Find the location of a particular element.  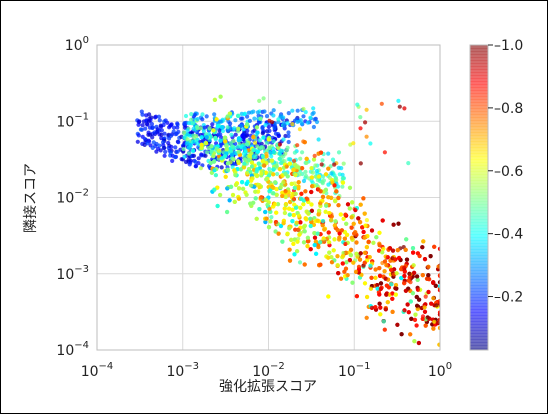

colorbar: –0.2 –0.4 –0.6 –0.8 –1.0 is located at coordinates (496, 194).